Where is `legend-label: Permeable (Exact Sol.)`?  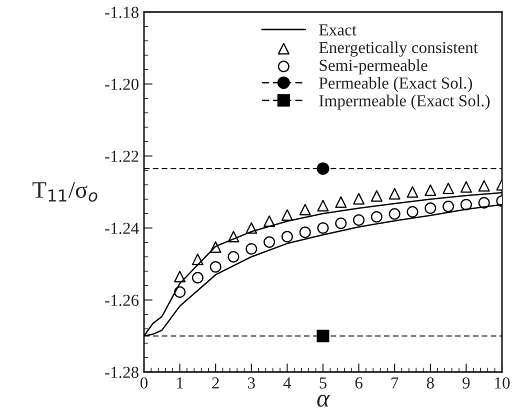 legend-label: Permeable (Exact Sol.) is located at coordinates (395, 84).